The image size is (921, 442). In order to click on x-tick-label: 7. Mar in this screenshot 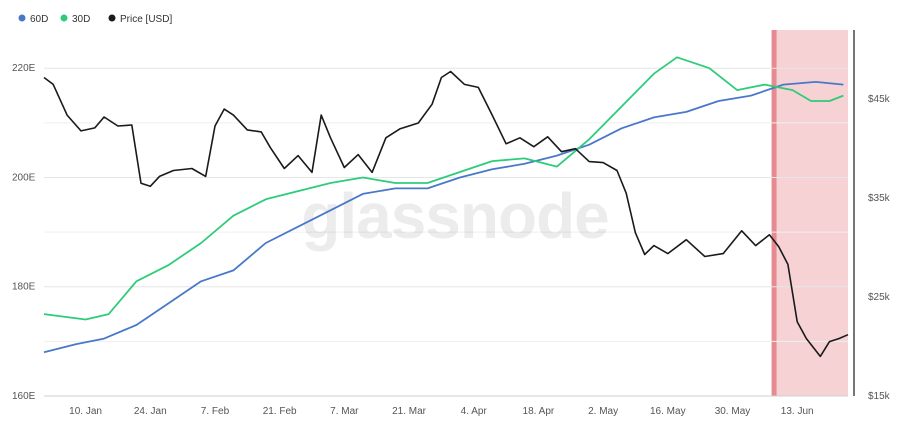, I will do `click(344, 411)`.